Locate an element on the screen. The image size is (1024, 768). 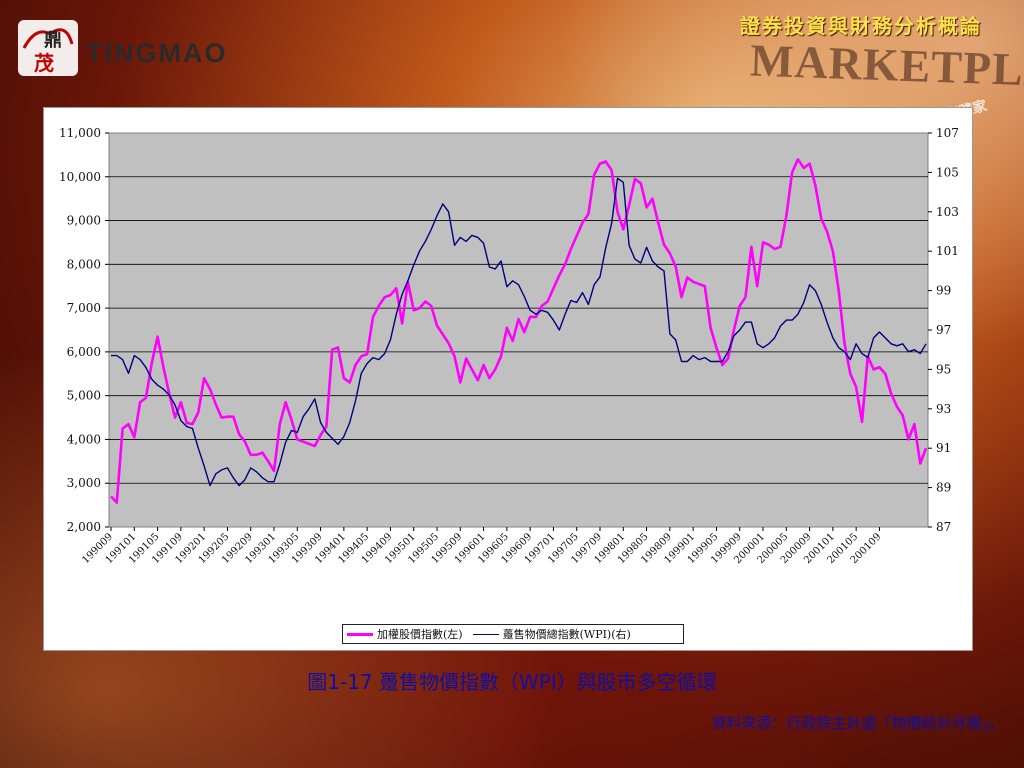
y-right-tick-label: 91 is located at coordinates (943, 448).